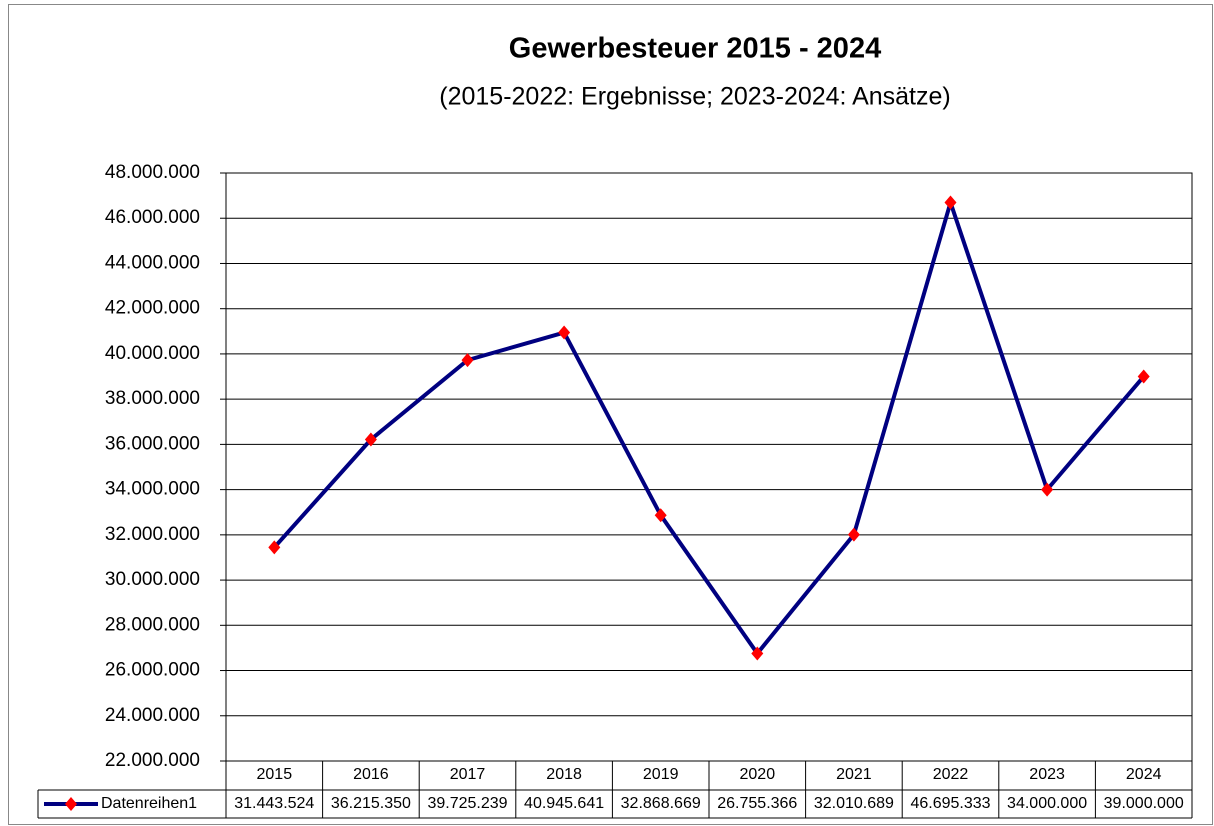 This screenshot has height=826, width=1214. Describe the element at coordinates (152, 217) in the screenshot. I see `y-tick-label: 46.000.000` at that location.